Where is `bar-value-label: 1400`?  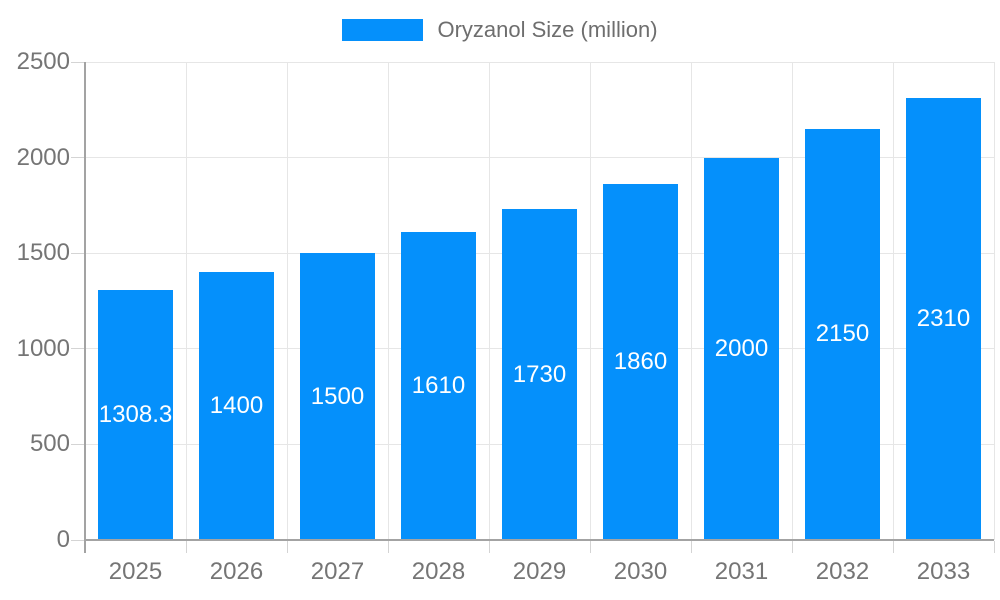 bar-value-label: 1400 is located at coordinates (236, 406).